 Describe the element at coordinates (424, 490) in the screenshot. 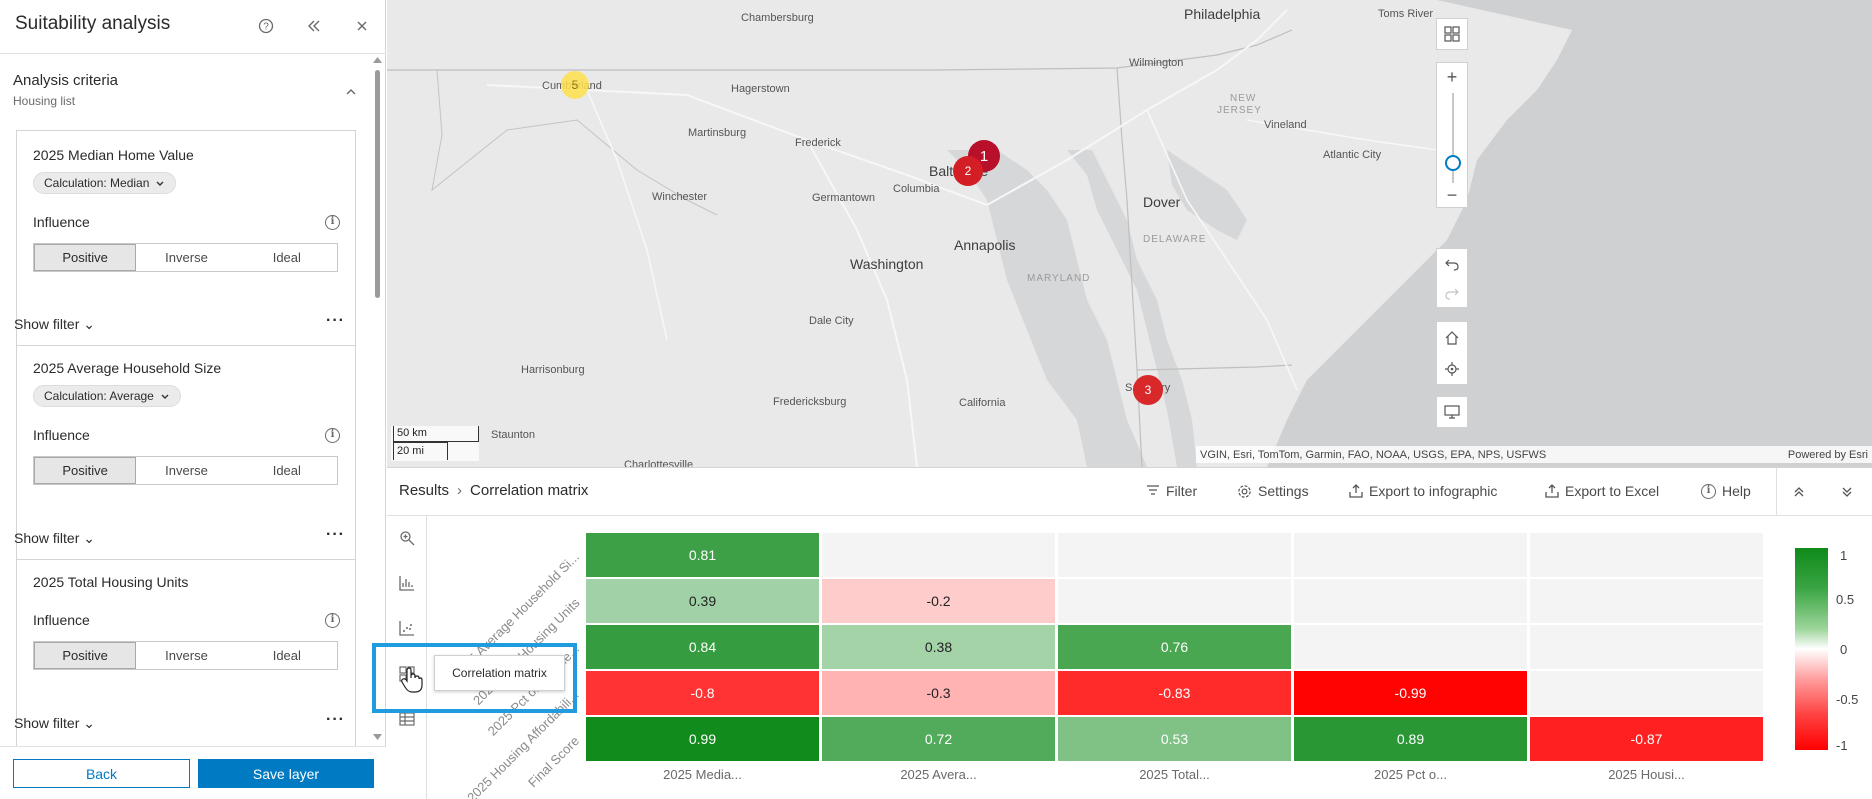

I see `breadcrumb-results: Results` at that location.